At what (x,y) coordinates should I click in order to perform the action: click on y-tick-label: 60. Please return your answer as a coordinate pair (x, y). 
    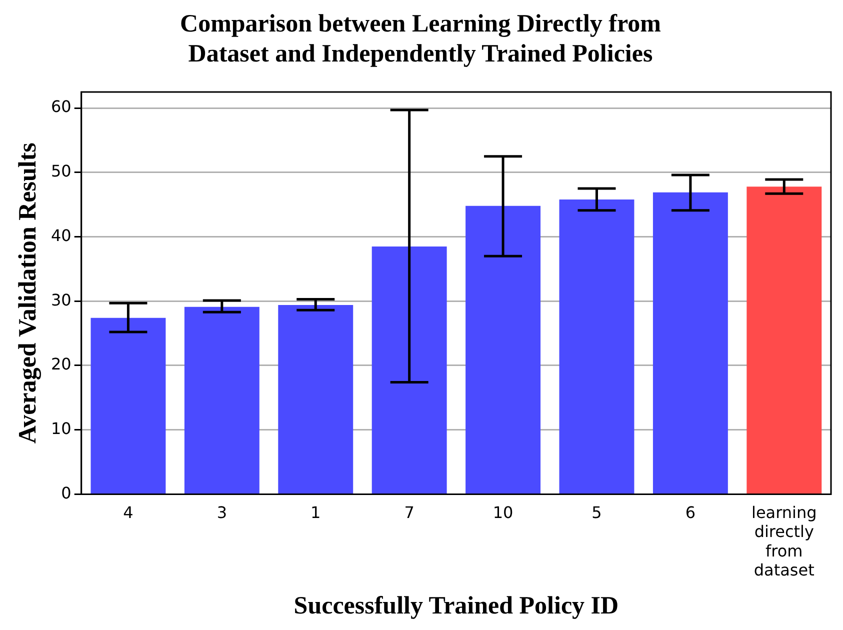
    Looking at the image, I should click on (61, 106).